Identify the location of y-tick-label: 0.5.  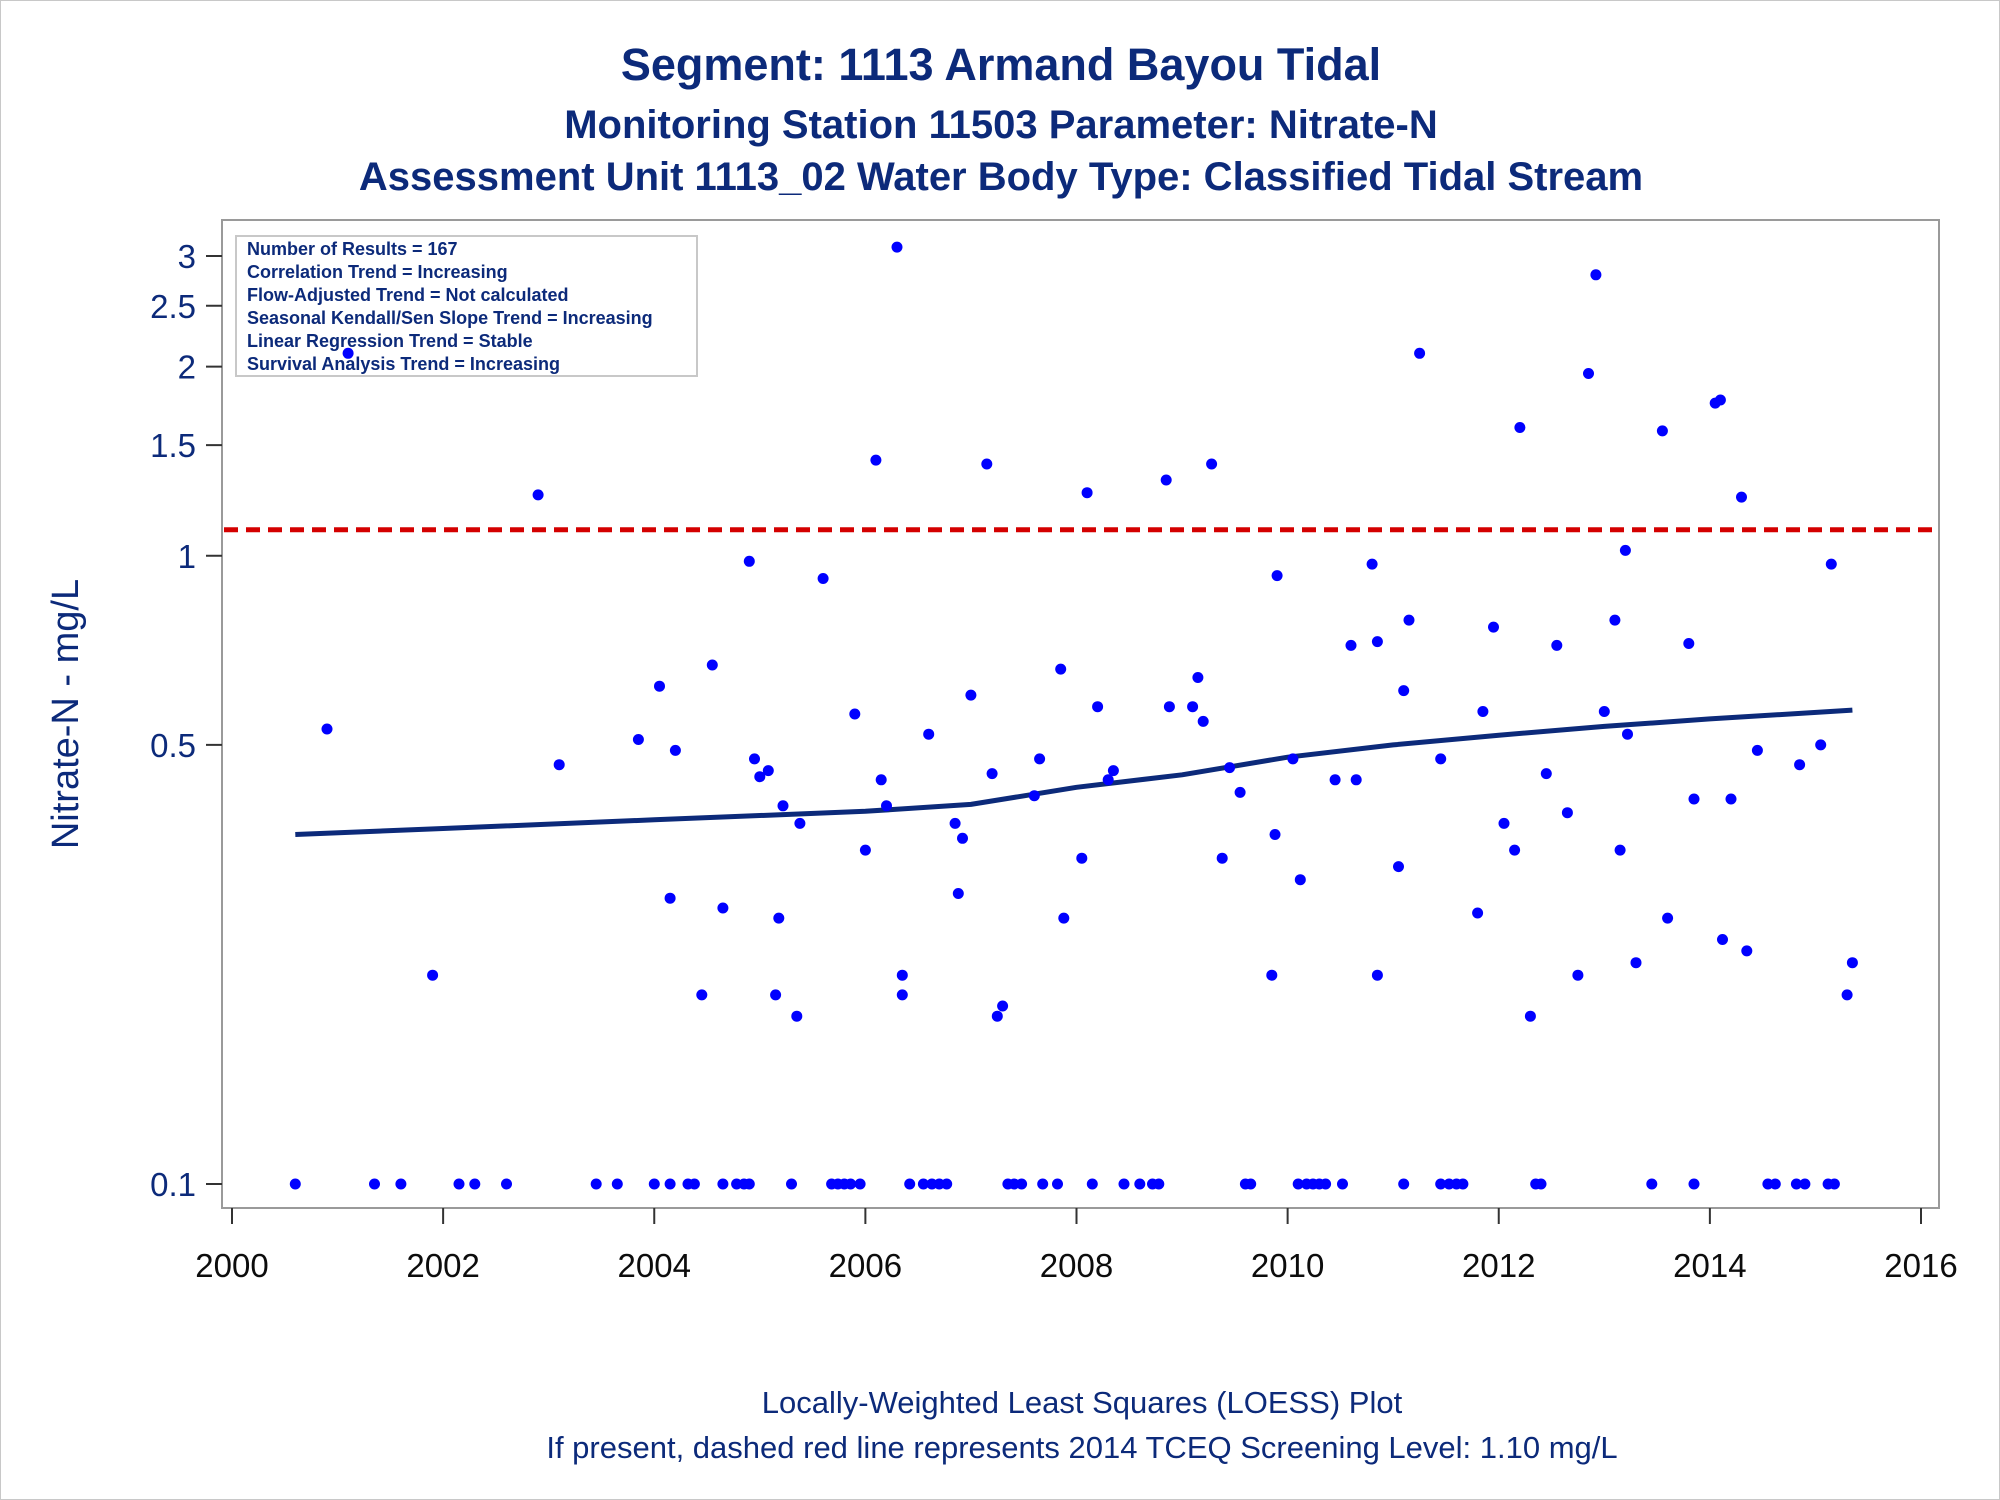
(173, 745).